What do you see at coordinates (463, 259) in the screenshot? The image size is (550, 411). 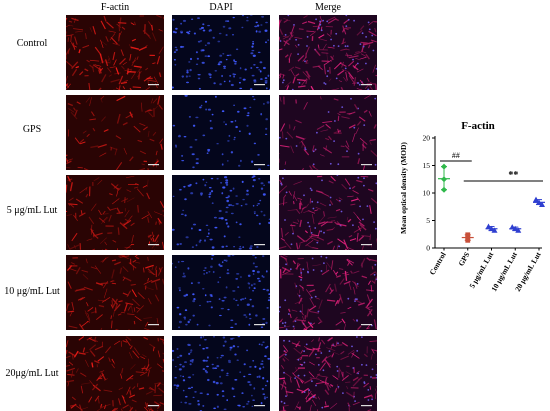 I see `x-tick-label-1: GPS` at bounding box center [463, 259].